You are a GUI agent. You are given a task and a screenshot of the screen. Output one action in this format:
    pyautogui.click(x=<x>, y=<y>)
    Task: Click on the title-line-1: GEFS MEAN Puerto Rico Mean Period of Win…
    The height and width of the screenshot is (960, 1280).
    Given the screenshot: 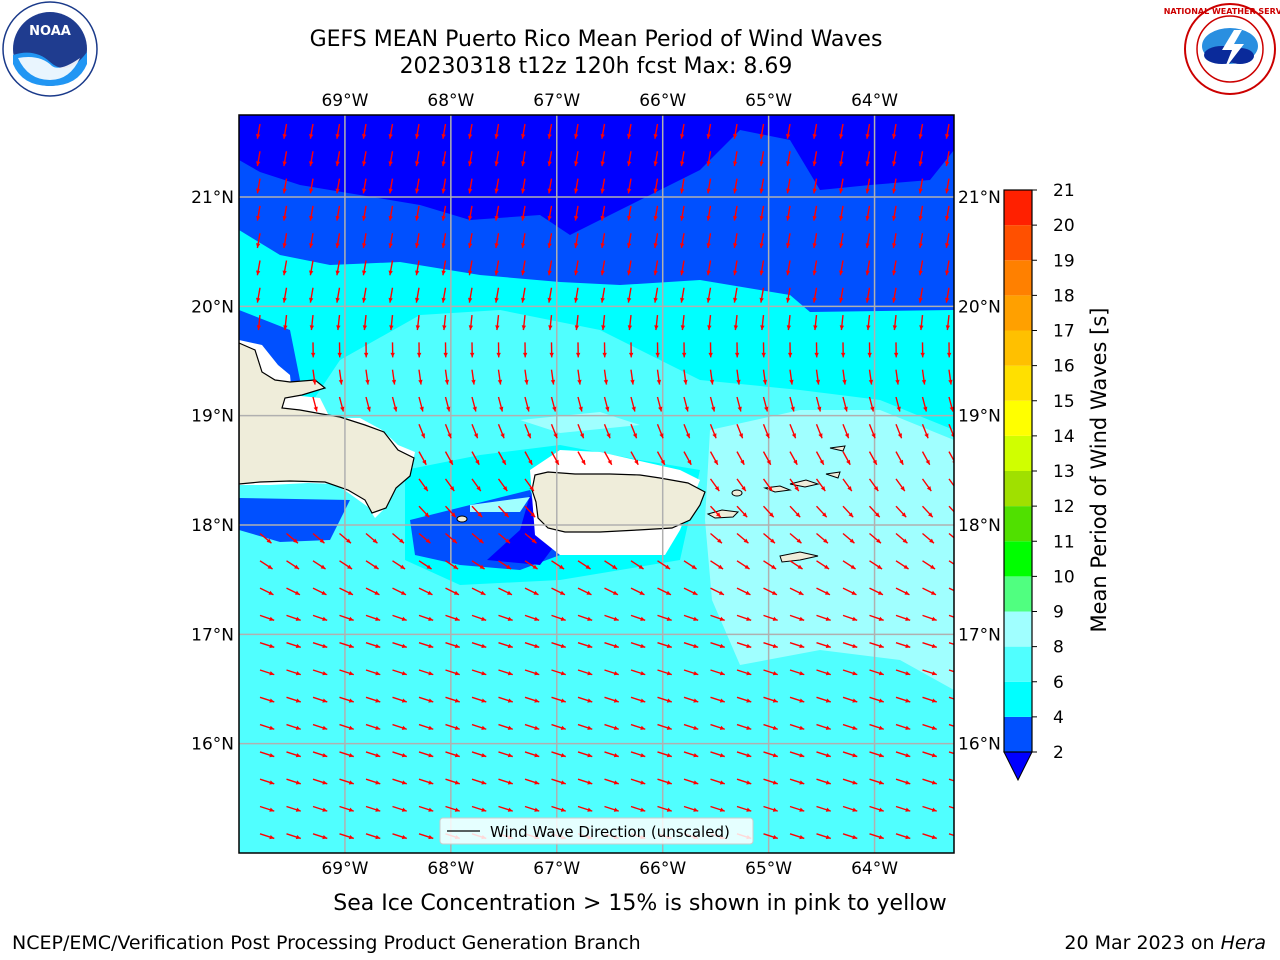 What is the action you would take?
    pyautogui.click(x=596, y=39)
    